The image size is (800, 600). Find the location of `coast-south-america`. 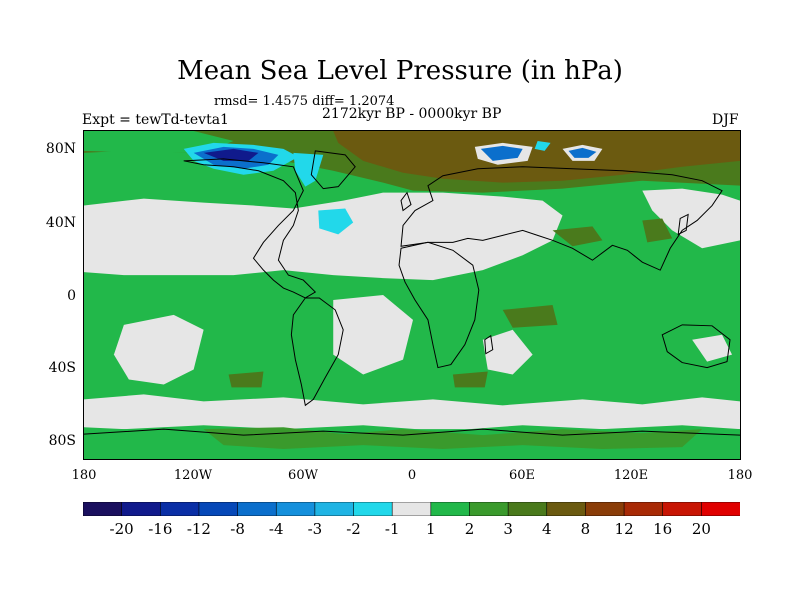

coast-south-america is located at coordinates (317, 352).